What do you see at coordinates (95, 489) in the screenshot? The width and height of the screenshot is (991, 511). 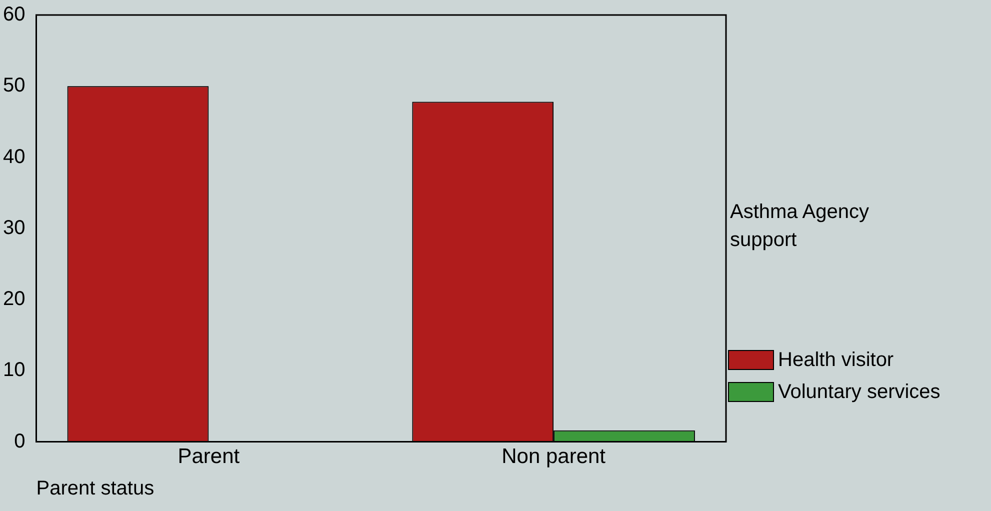 I see `x-axis-title: Parent status` at bounding box center [95, 489].